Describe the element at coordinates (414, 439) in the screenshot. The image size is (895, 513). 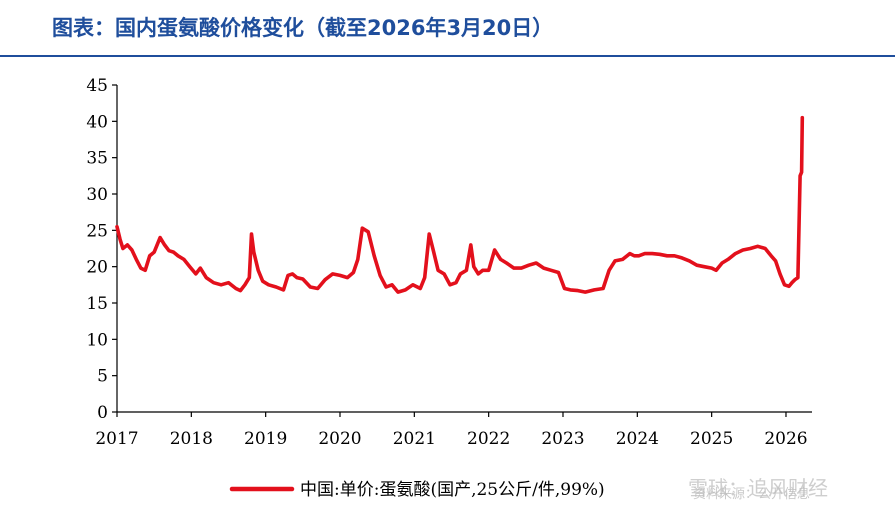
I see `x-tick-label: 2021` at that location.